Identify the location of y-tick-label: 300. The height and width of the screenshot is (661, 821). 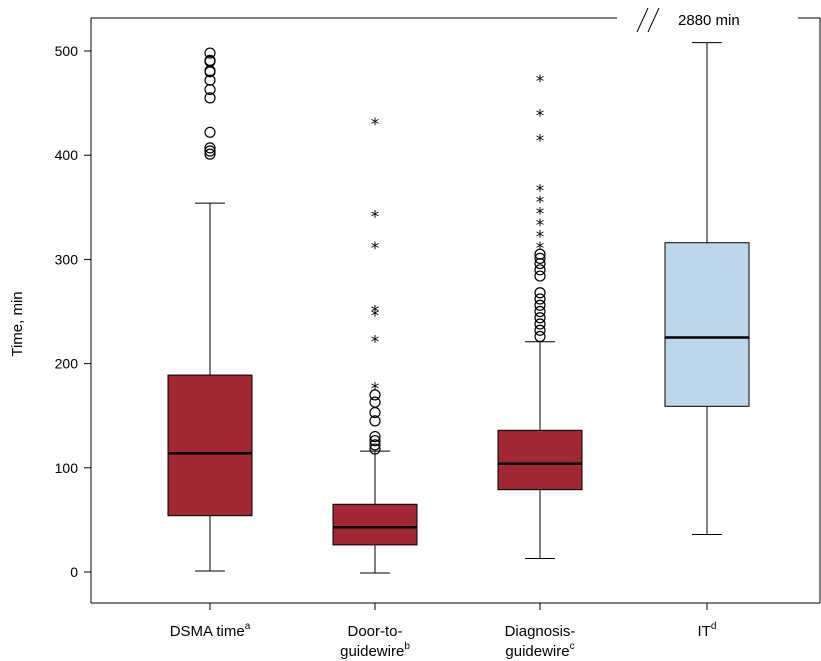
(67, 259).